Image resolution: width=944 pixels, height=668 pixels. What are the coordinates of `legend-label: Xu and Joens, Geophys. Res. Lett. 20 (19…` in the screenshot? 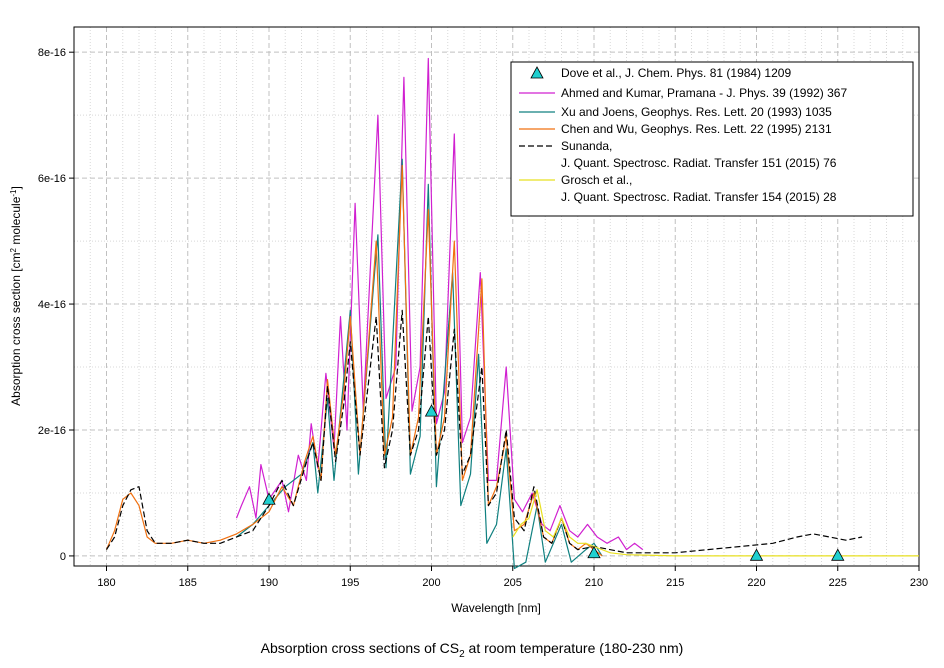 It's located at (696, 112).